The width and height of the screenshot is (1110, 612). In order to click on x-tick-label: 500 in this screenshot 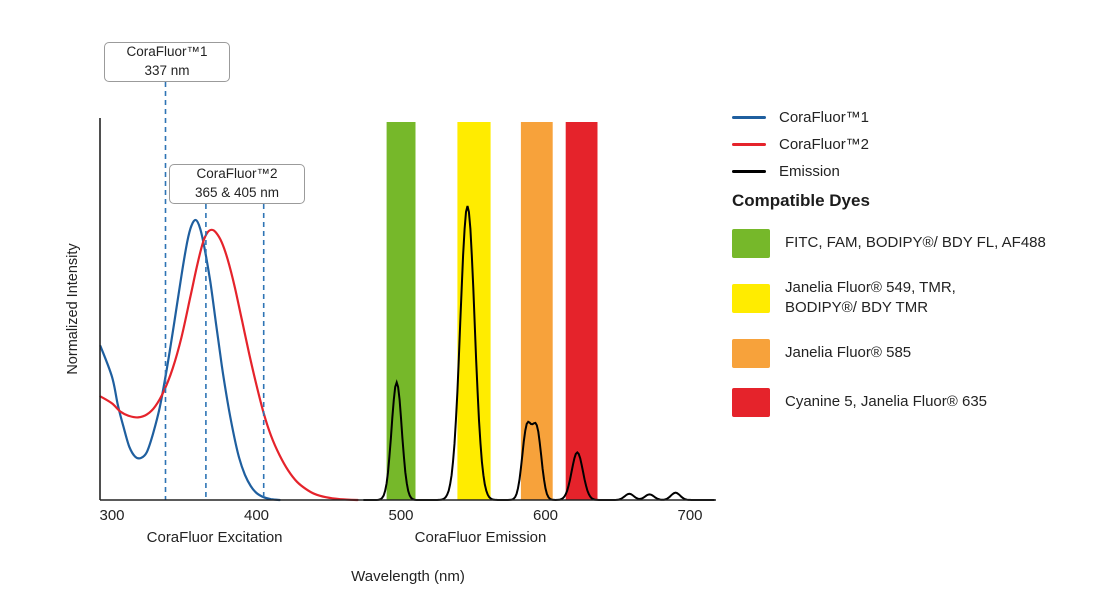, I will do `click(400, 515)`.